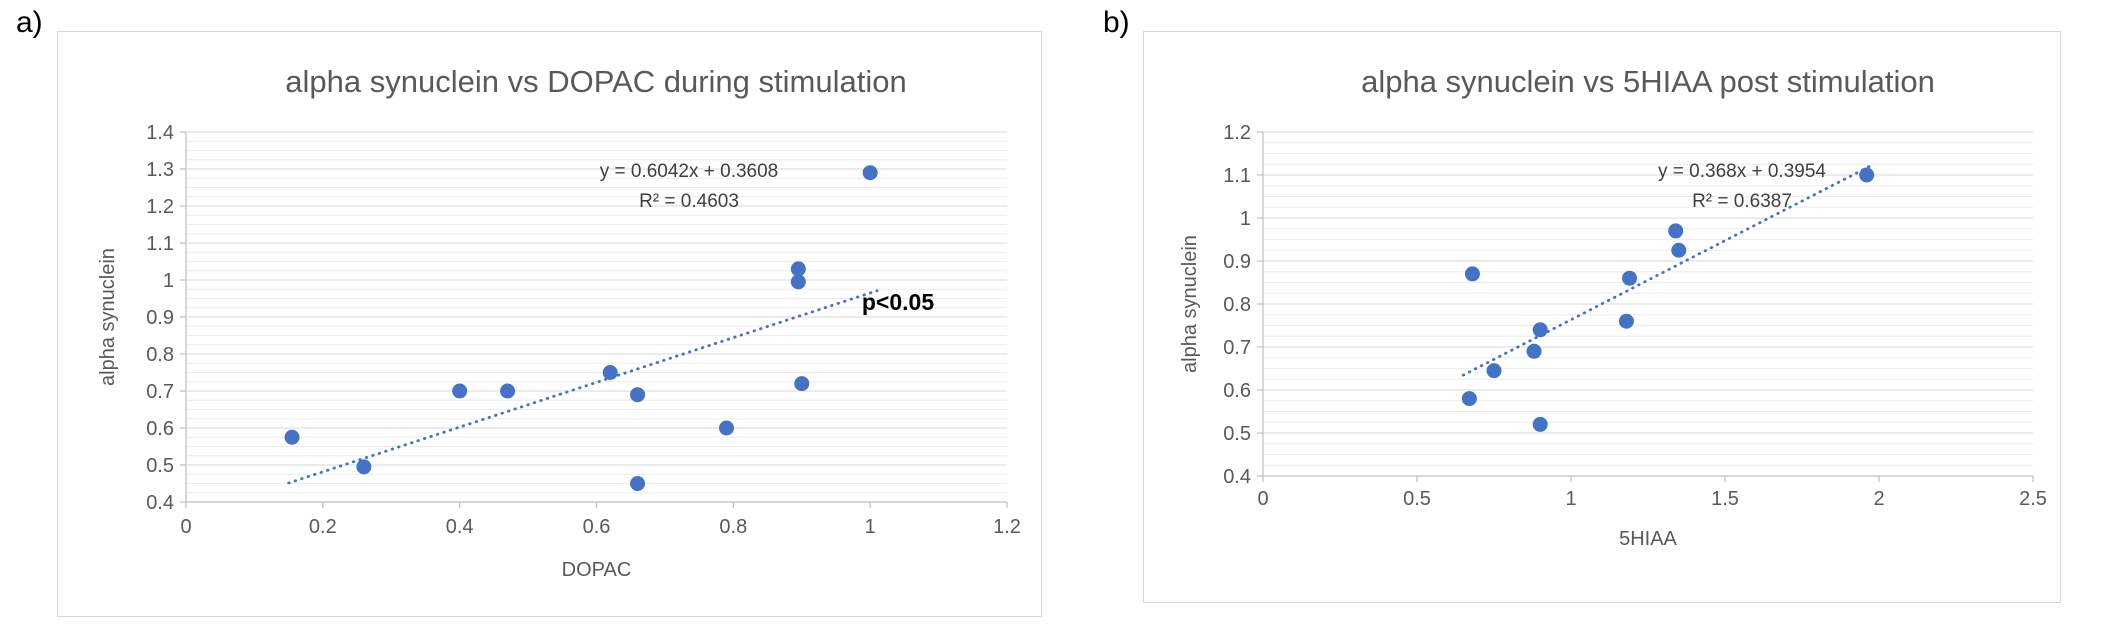 Image resolution: width=2117 pixels, height=644 pixels. Describe the element at coordinates (1742, 171) in the screenshot. I see `equation-label: y = 0.368x + 0.3954` at that location.